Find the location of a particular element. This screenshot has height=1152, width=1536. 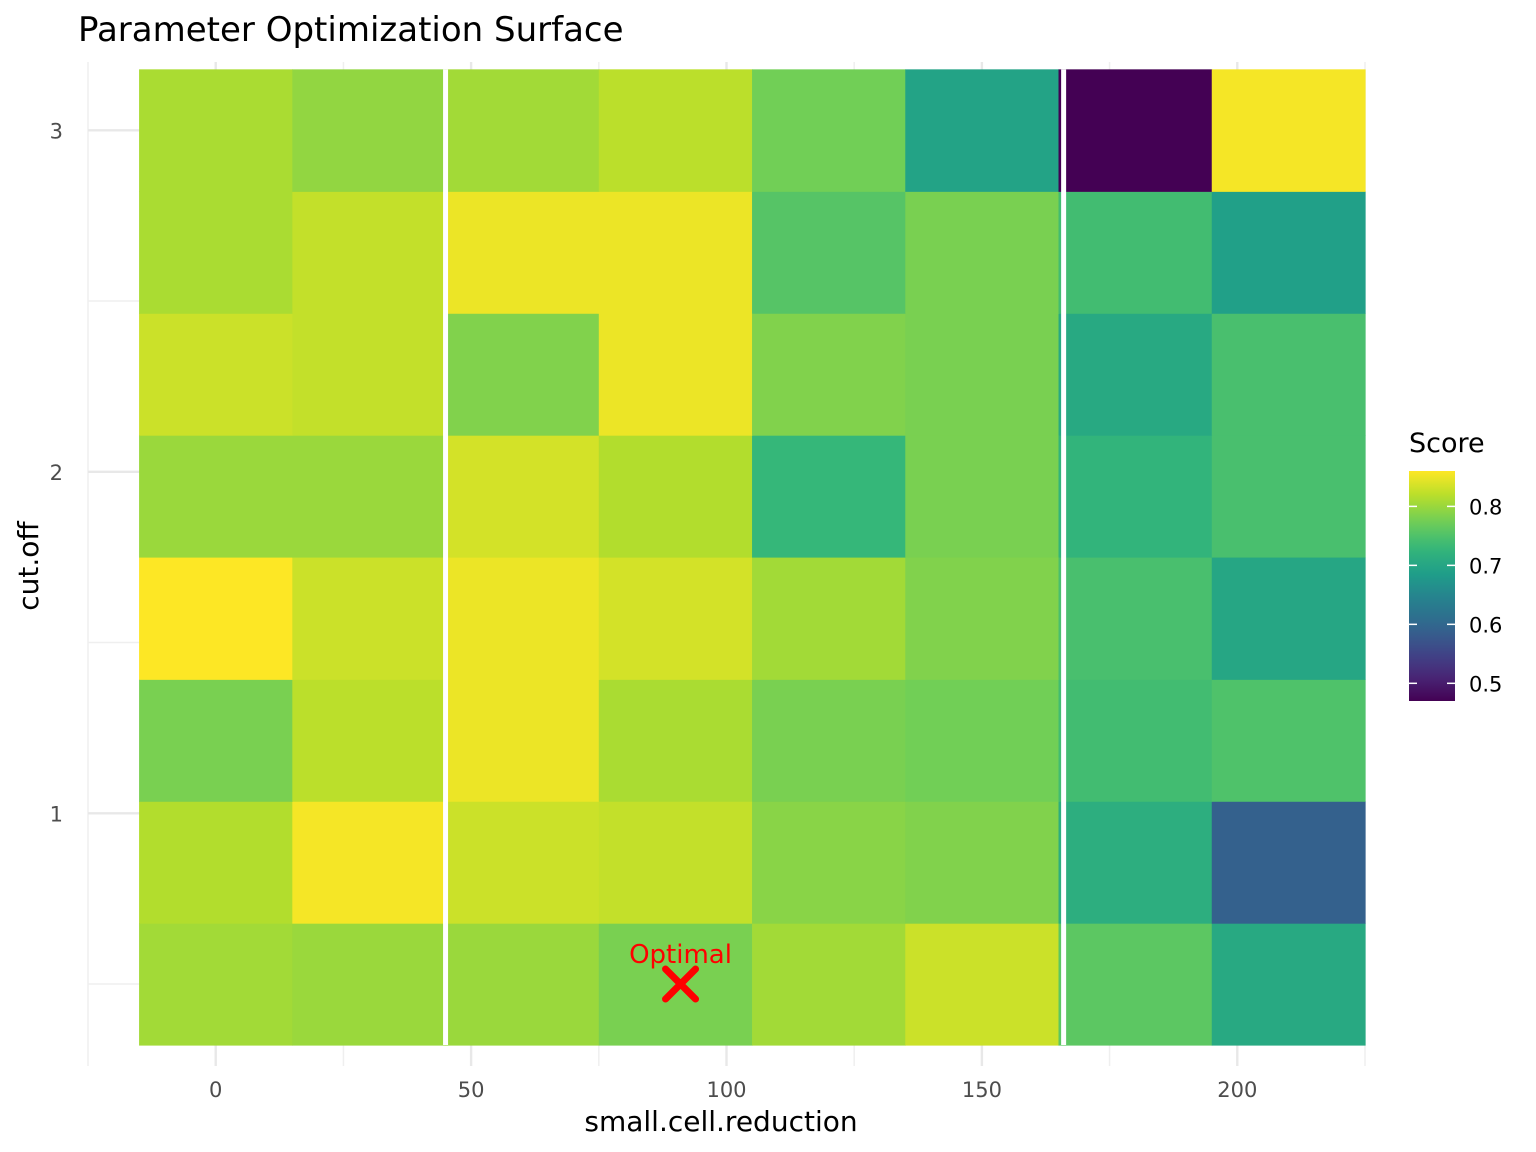

y-axis-ticks: 1 2 3 is located at coordinates (56, 472).